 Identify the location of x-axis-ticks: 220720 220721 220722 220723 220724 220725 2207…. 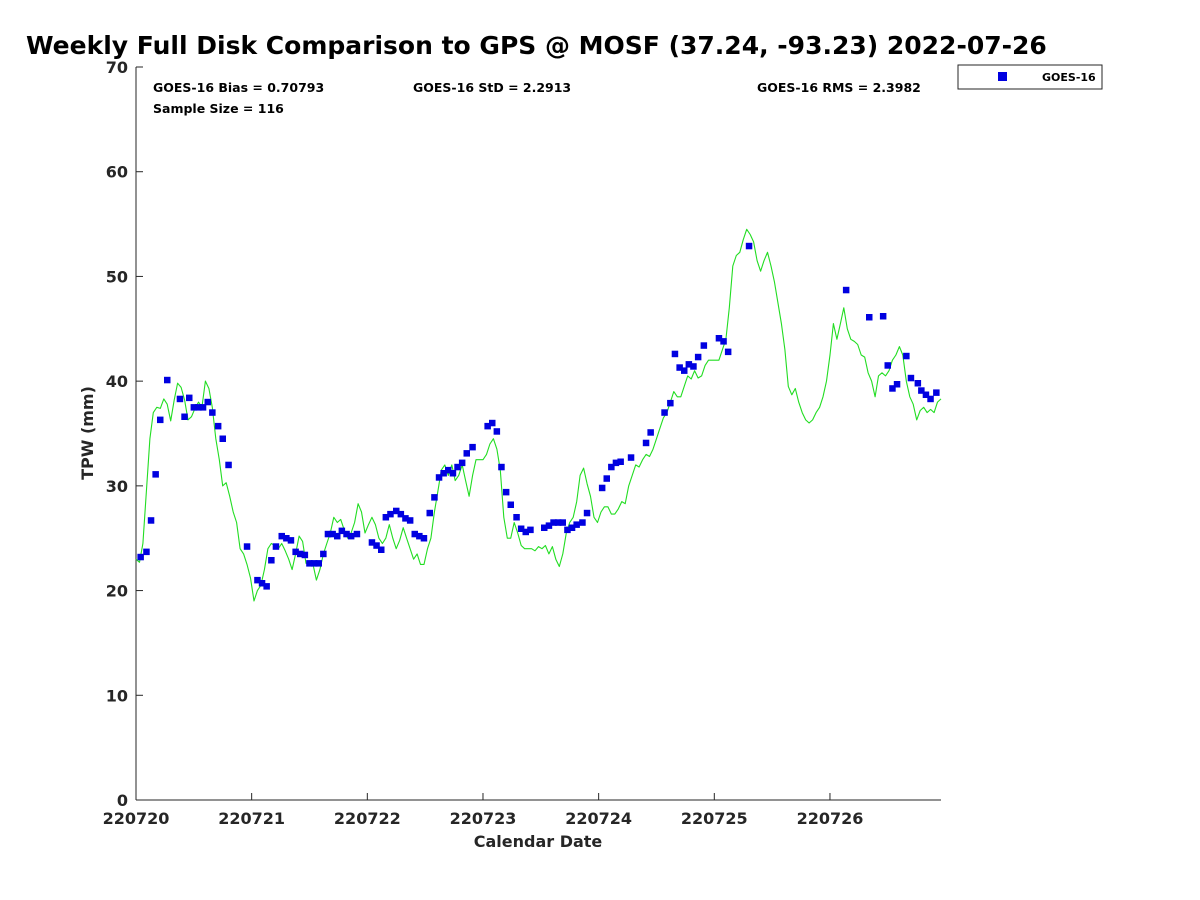
(483, 810).